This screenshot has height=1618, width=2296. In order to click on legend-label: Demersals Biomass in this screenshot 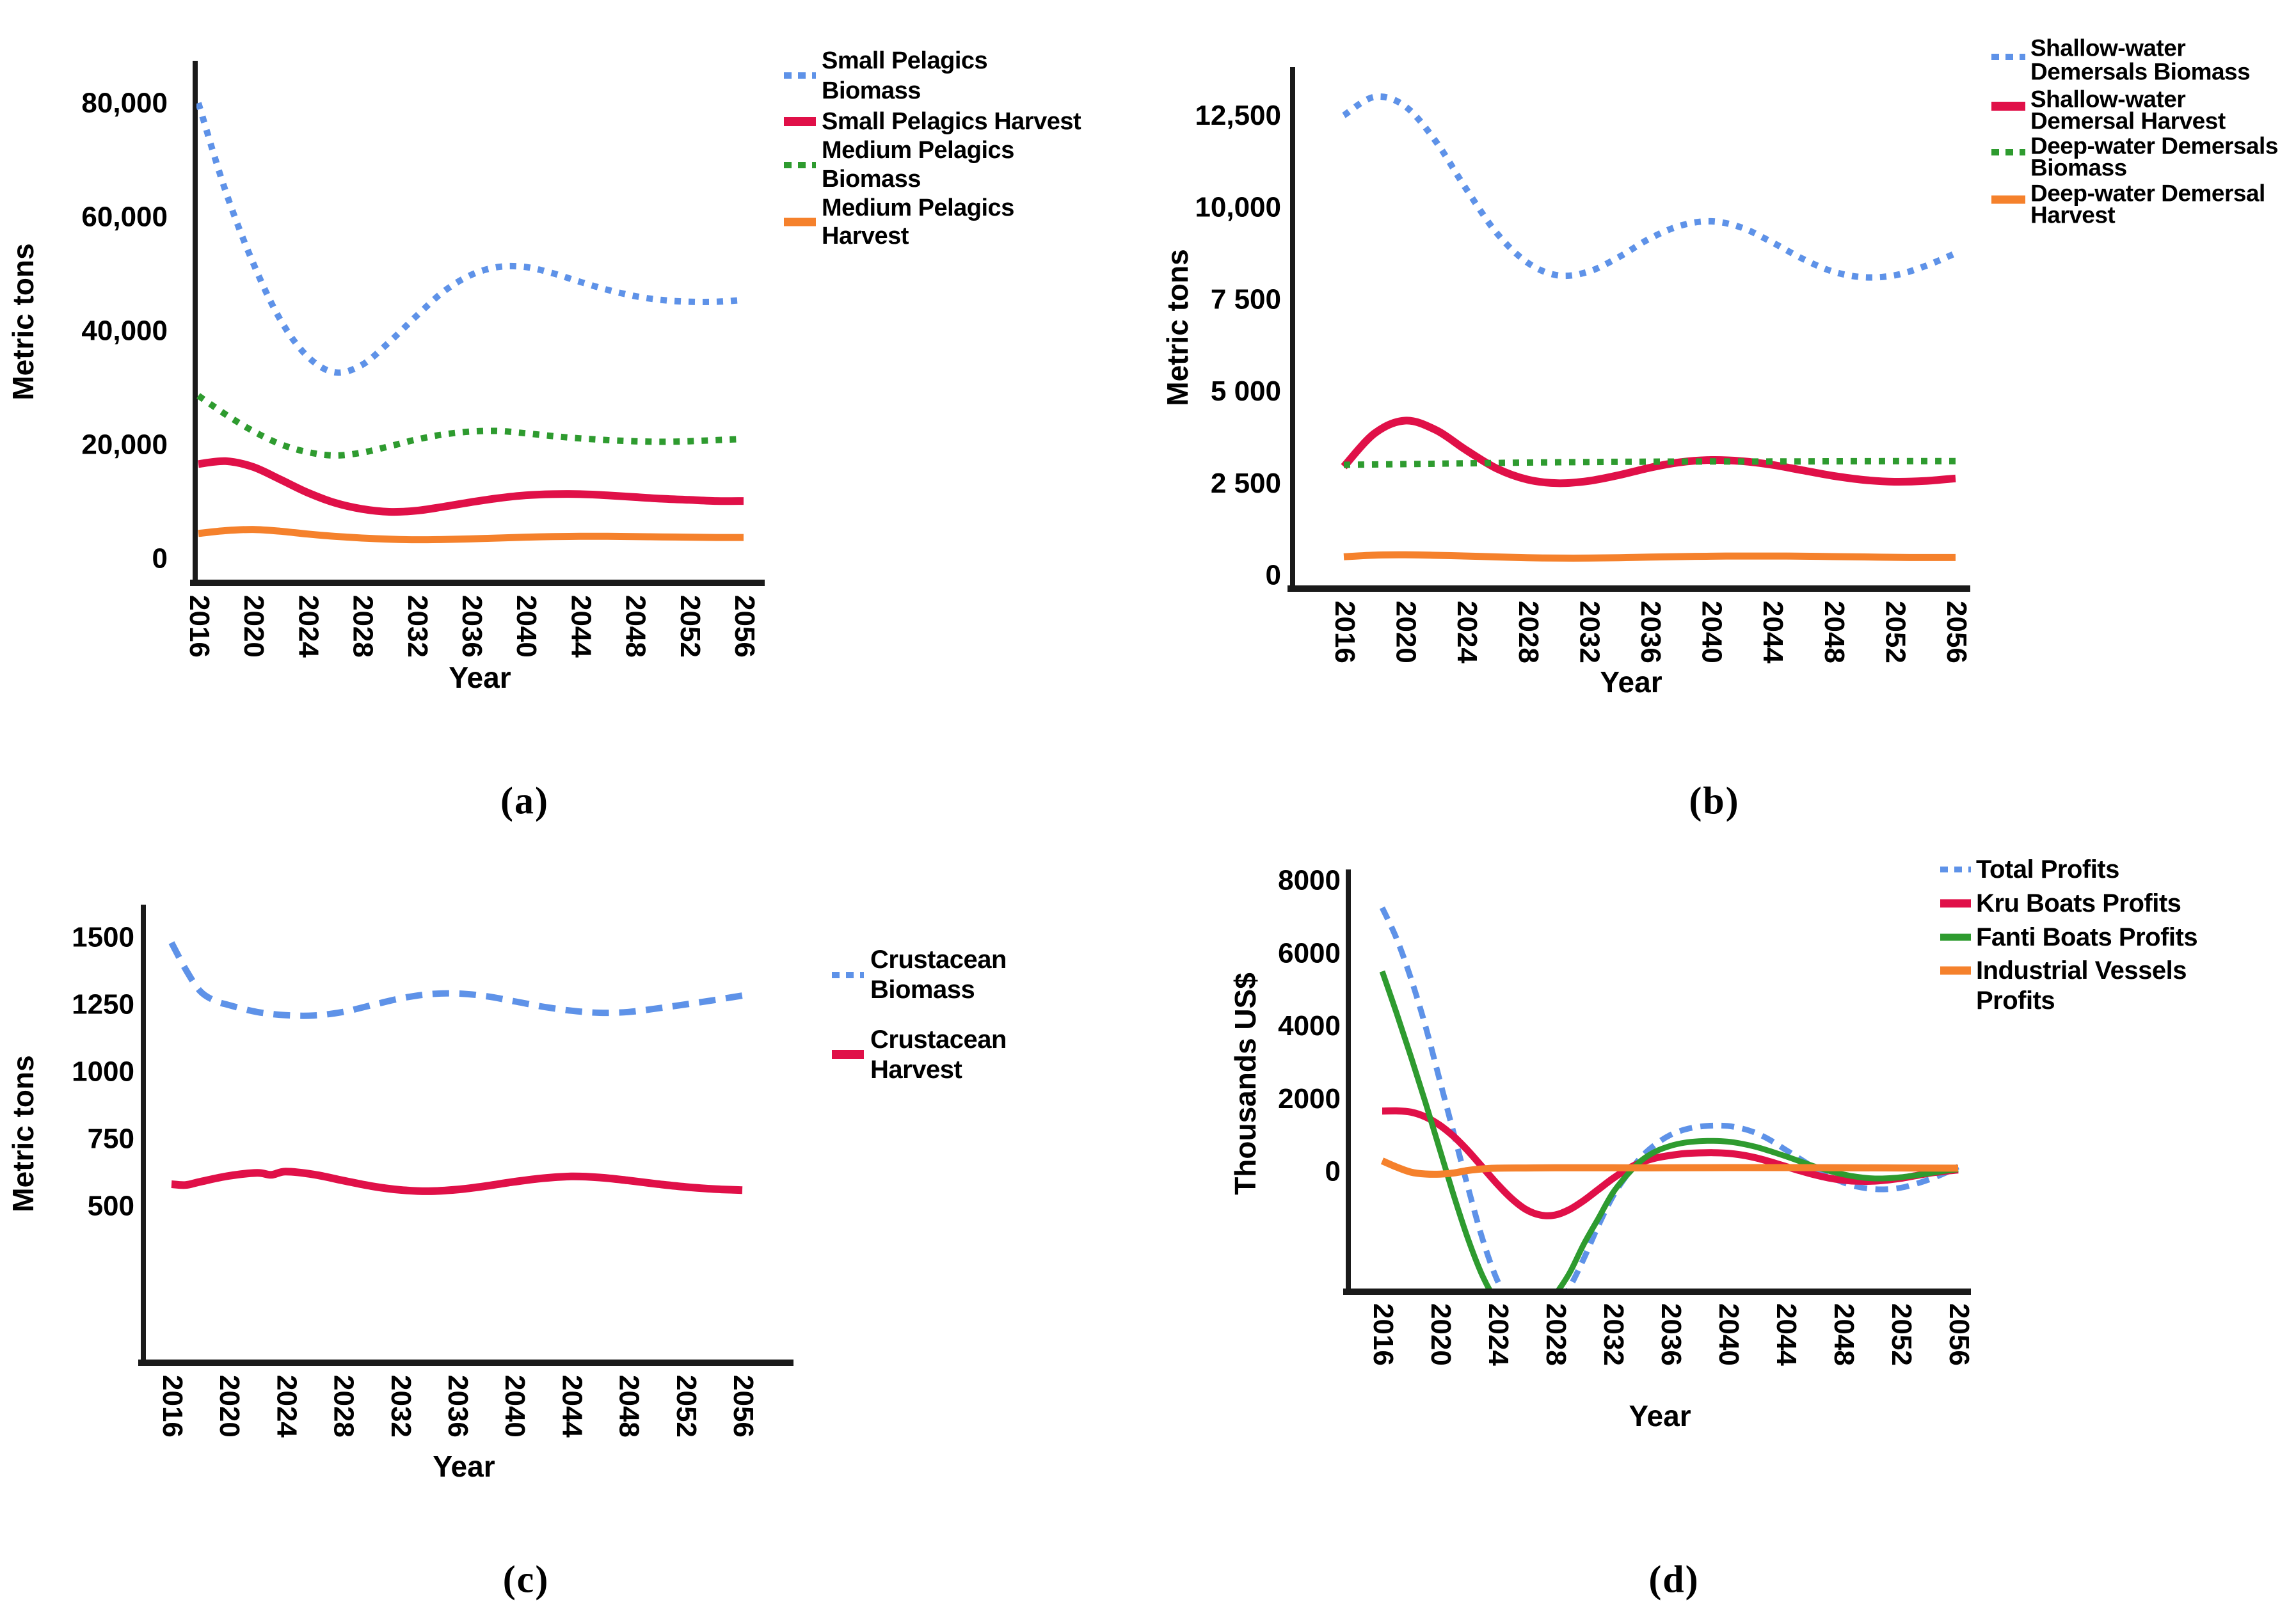, I will do `click(2140, 72)`.